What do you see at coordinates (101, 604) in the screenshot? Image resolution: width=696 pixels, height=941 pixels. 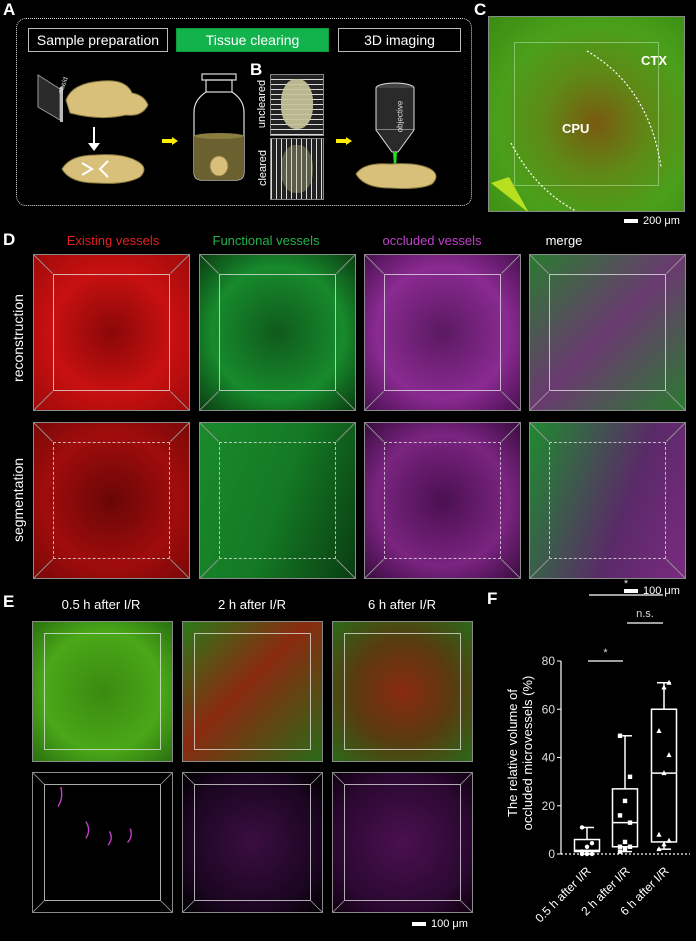 I see `column-title-0-5h: 0.5 h after I/R` at bounding box center [101, 604].